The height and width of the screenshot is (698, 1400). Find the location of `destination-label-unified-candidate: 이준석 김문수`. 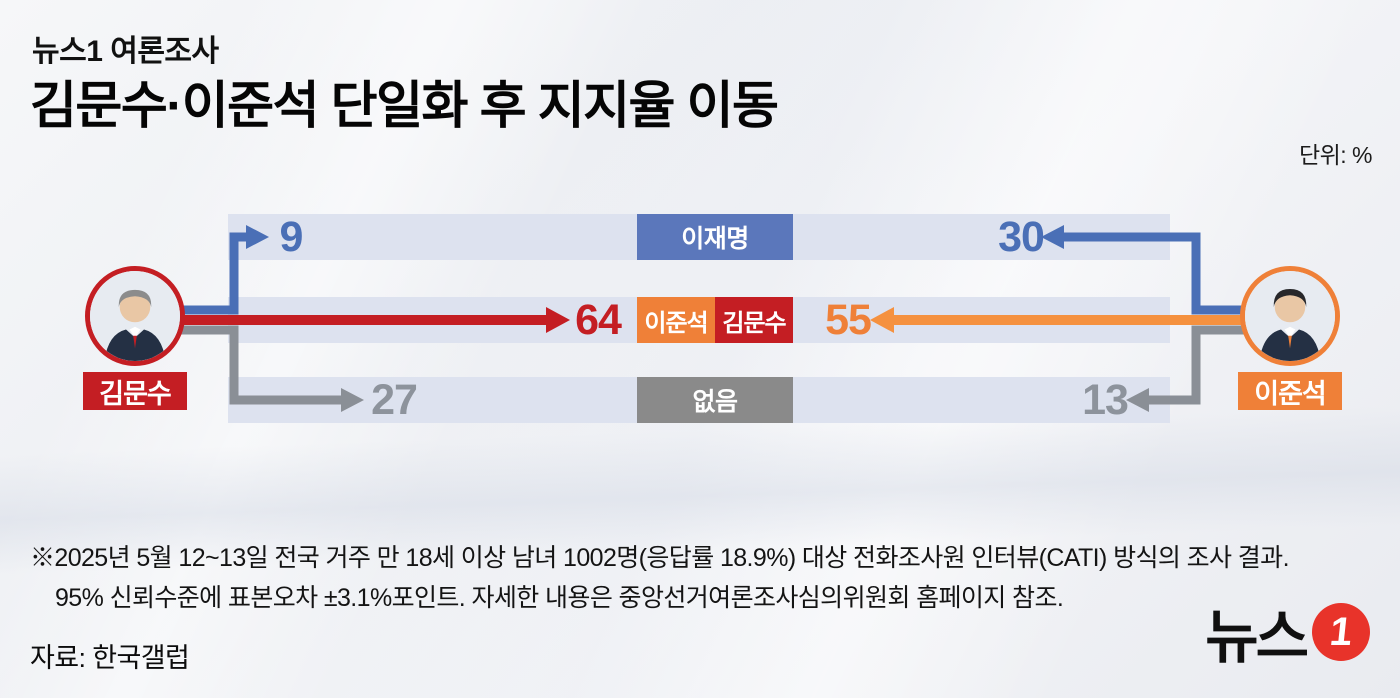

destination-label-unified-candidate: 이준석 김문수 is located at coordinates (715, 320).